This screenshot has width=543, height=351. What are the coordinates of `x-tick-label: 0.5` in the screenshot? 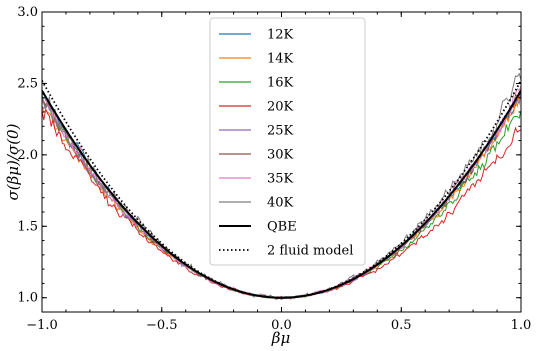 It's located at (401, 325).